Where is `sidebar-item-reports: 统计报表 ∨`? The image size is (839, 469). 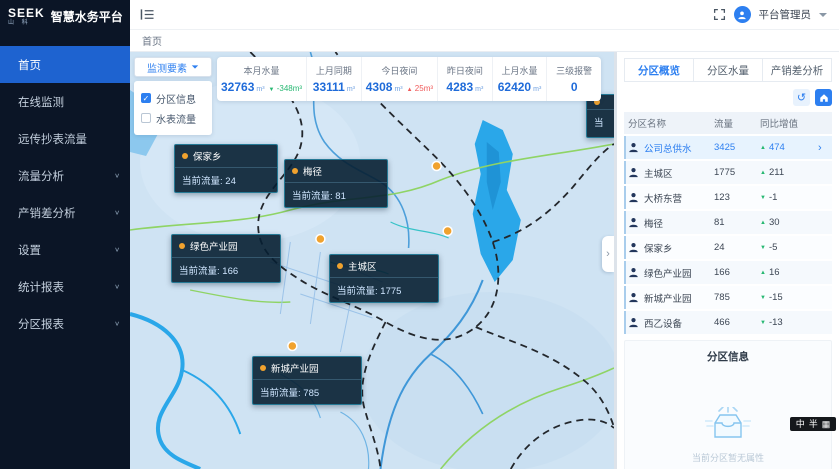 sidebar-item-reports: 统计报表 ∨ is located at coordinates (65, 286).